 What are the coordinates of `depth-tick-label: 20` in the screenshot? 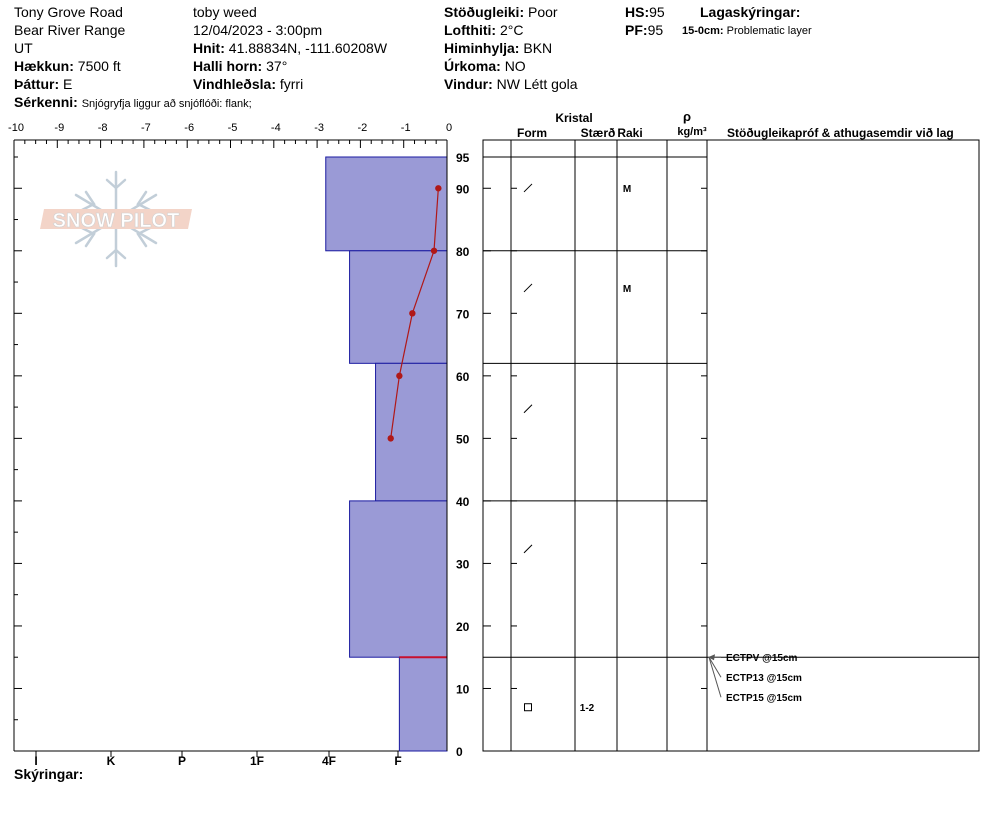 It's located at (463, 627).